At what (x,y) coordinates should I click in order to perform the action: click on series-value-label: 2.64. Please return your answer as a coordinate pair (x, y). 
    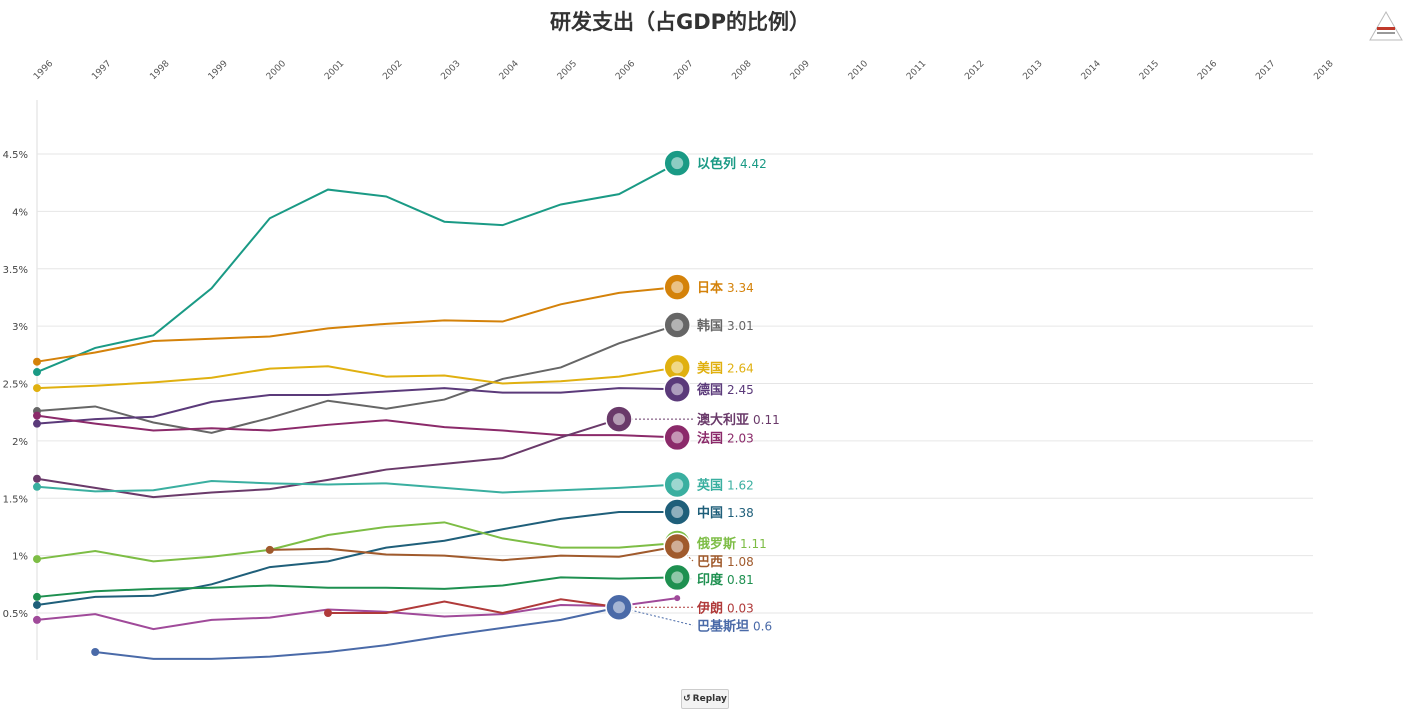
    Looking at the image, I should click on (740, 368).